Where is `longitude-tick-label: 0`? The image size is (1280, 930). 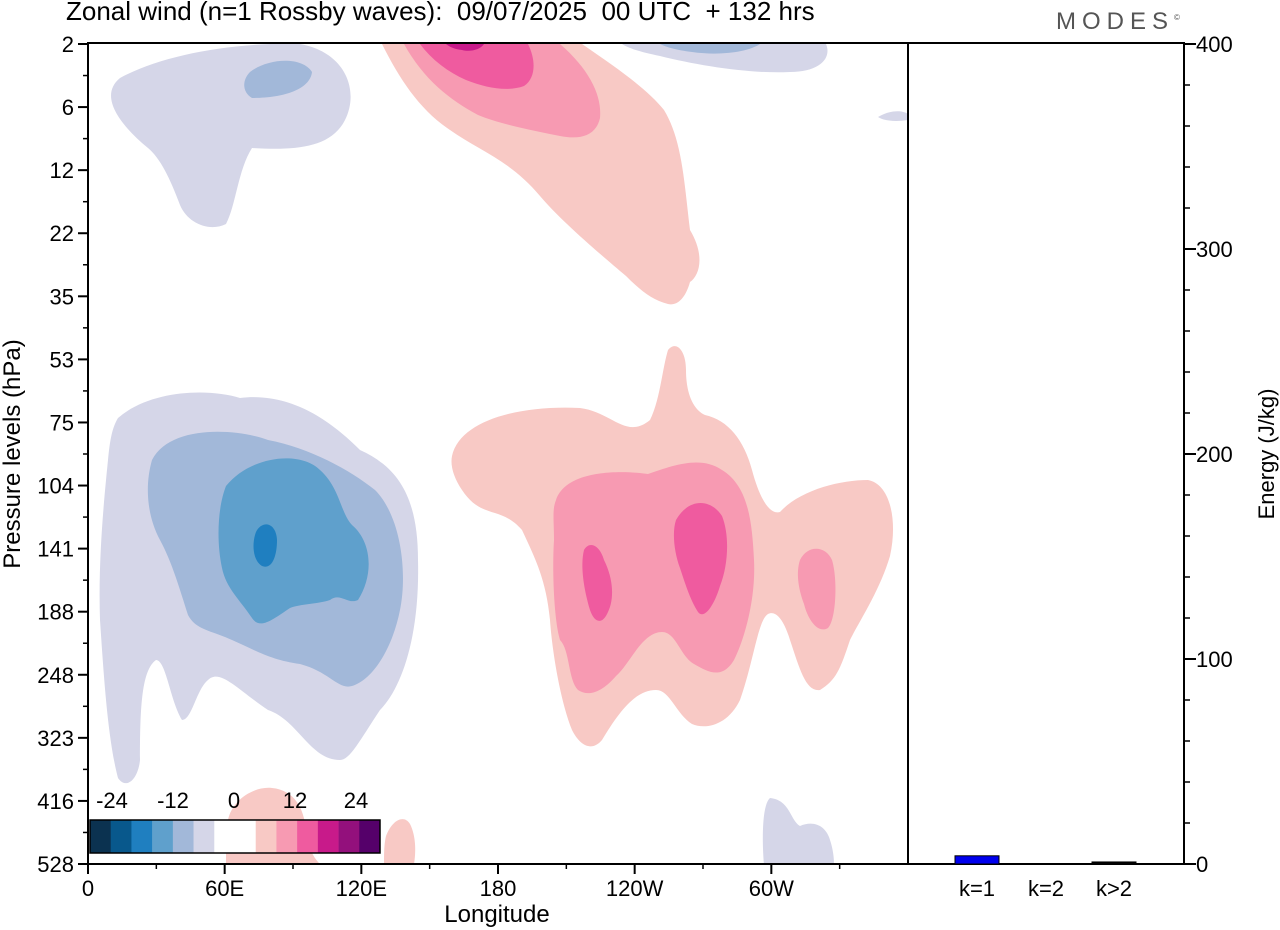
longitude-tick-label: 0 is located at coordinates (88, 888).